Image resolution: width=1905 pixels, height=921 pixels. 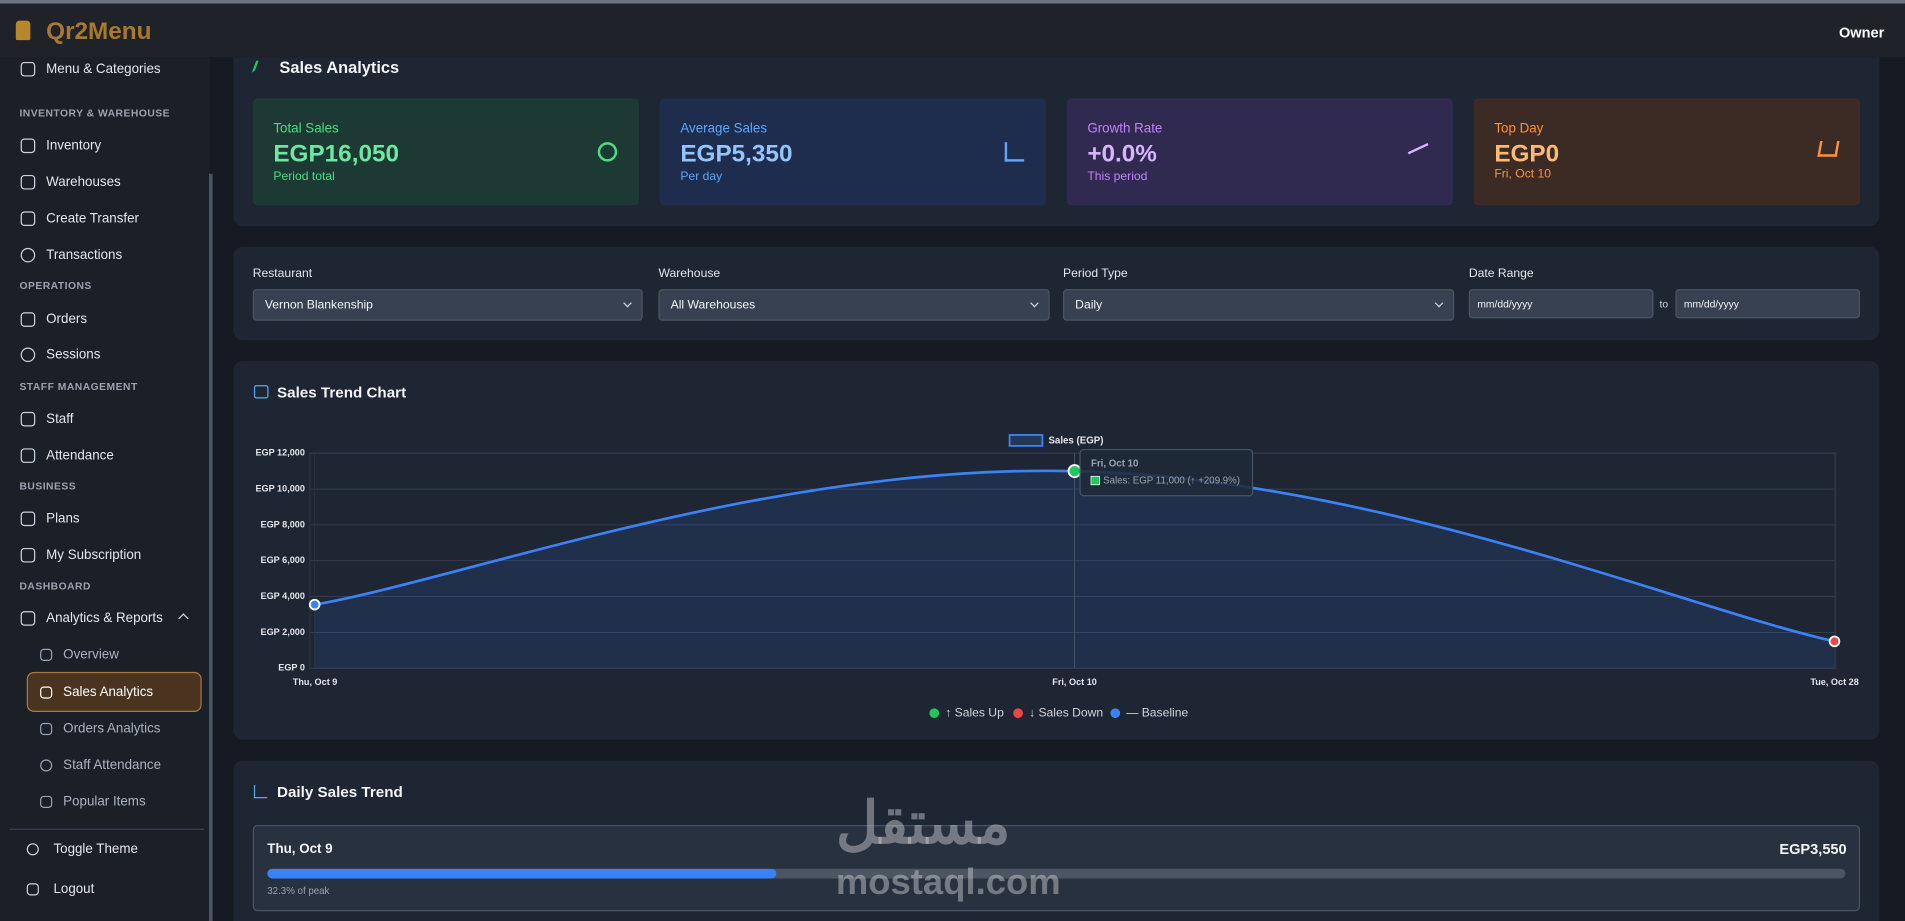 What do you see at coordinates (1074, 682) in the screenshot?
I see `x-tick-label: Fri, Oct 10` at bounding box center [1074, 682].